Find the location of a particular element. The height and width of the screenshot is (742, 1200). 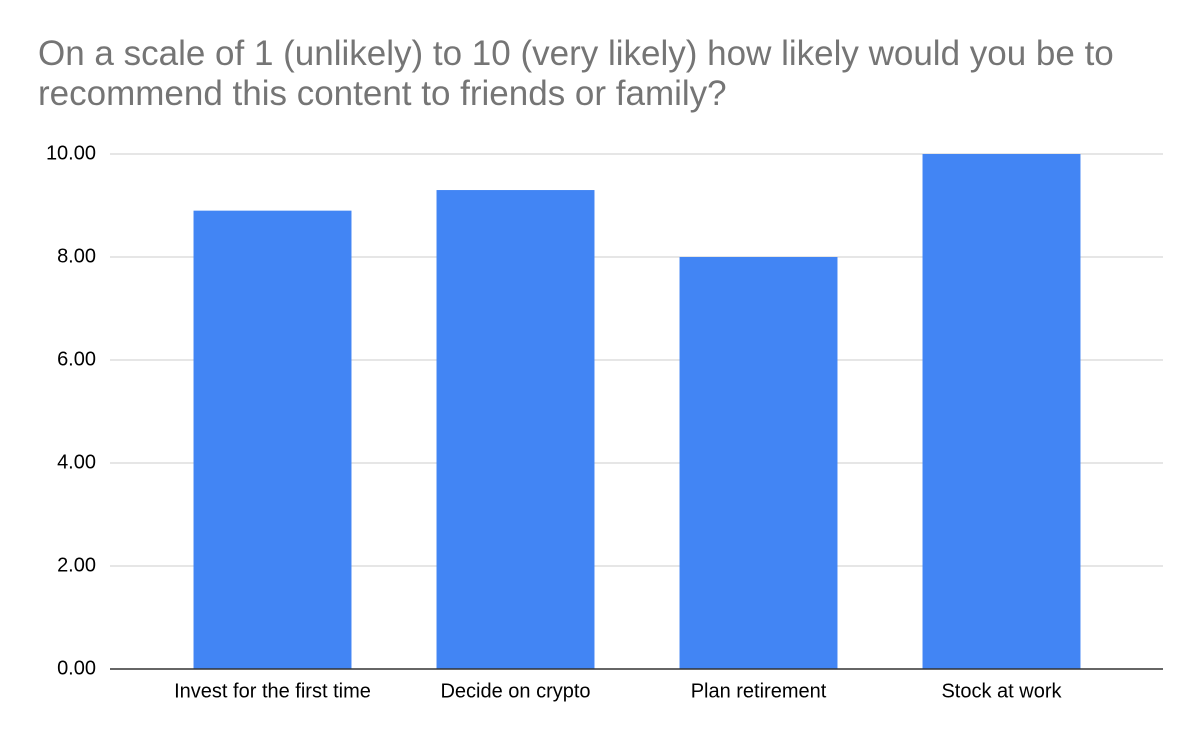

y-tick-label: 10.00 is located at coordinates (71, 153).